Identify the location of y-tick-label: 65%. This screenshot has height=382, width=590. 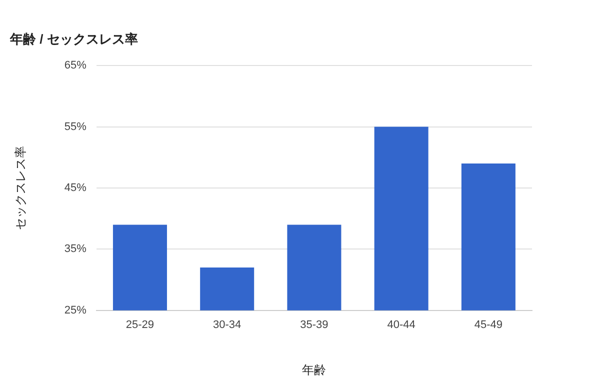
(75, 66).